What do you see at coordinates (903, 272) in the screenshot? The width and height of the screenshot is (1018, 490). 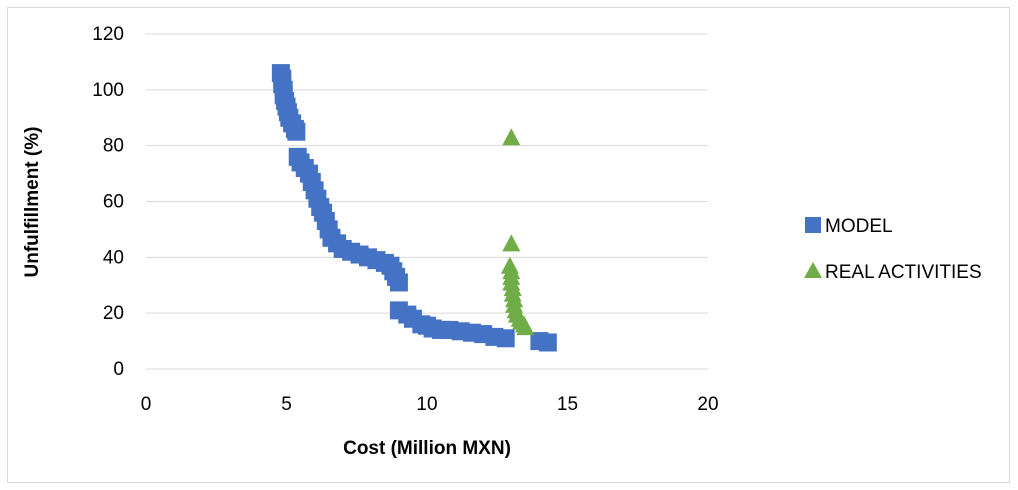 I see `legend-label-real-activities: REAL ACTIVITIES` at bounding box center [903, 272].